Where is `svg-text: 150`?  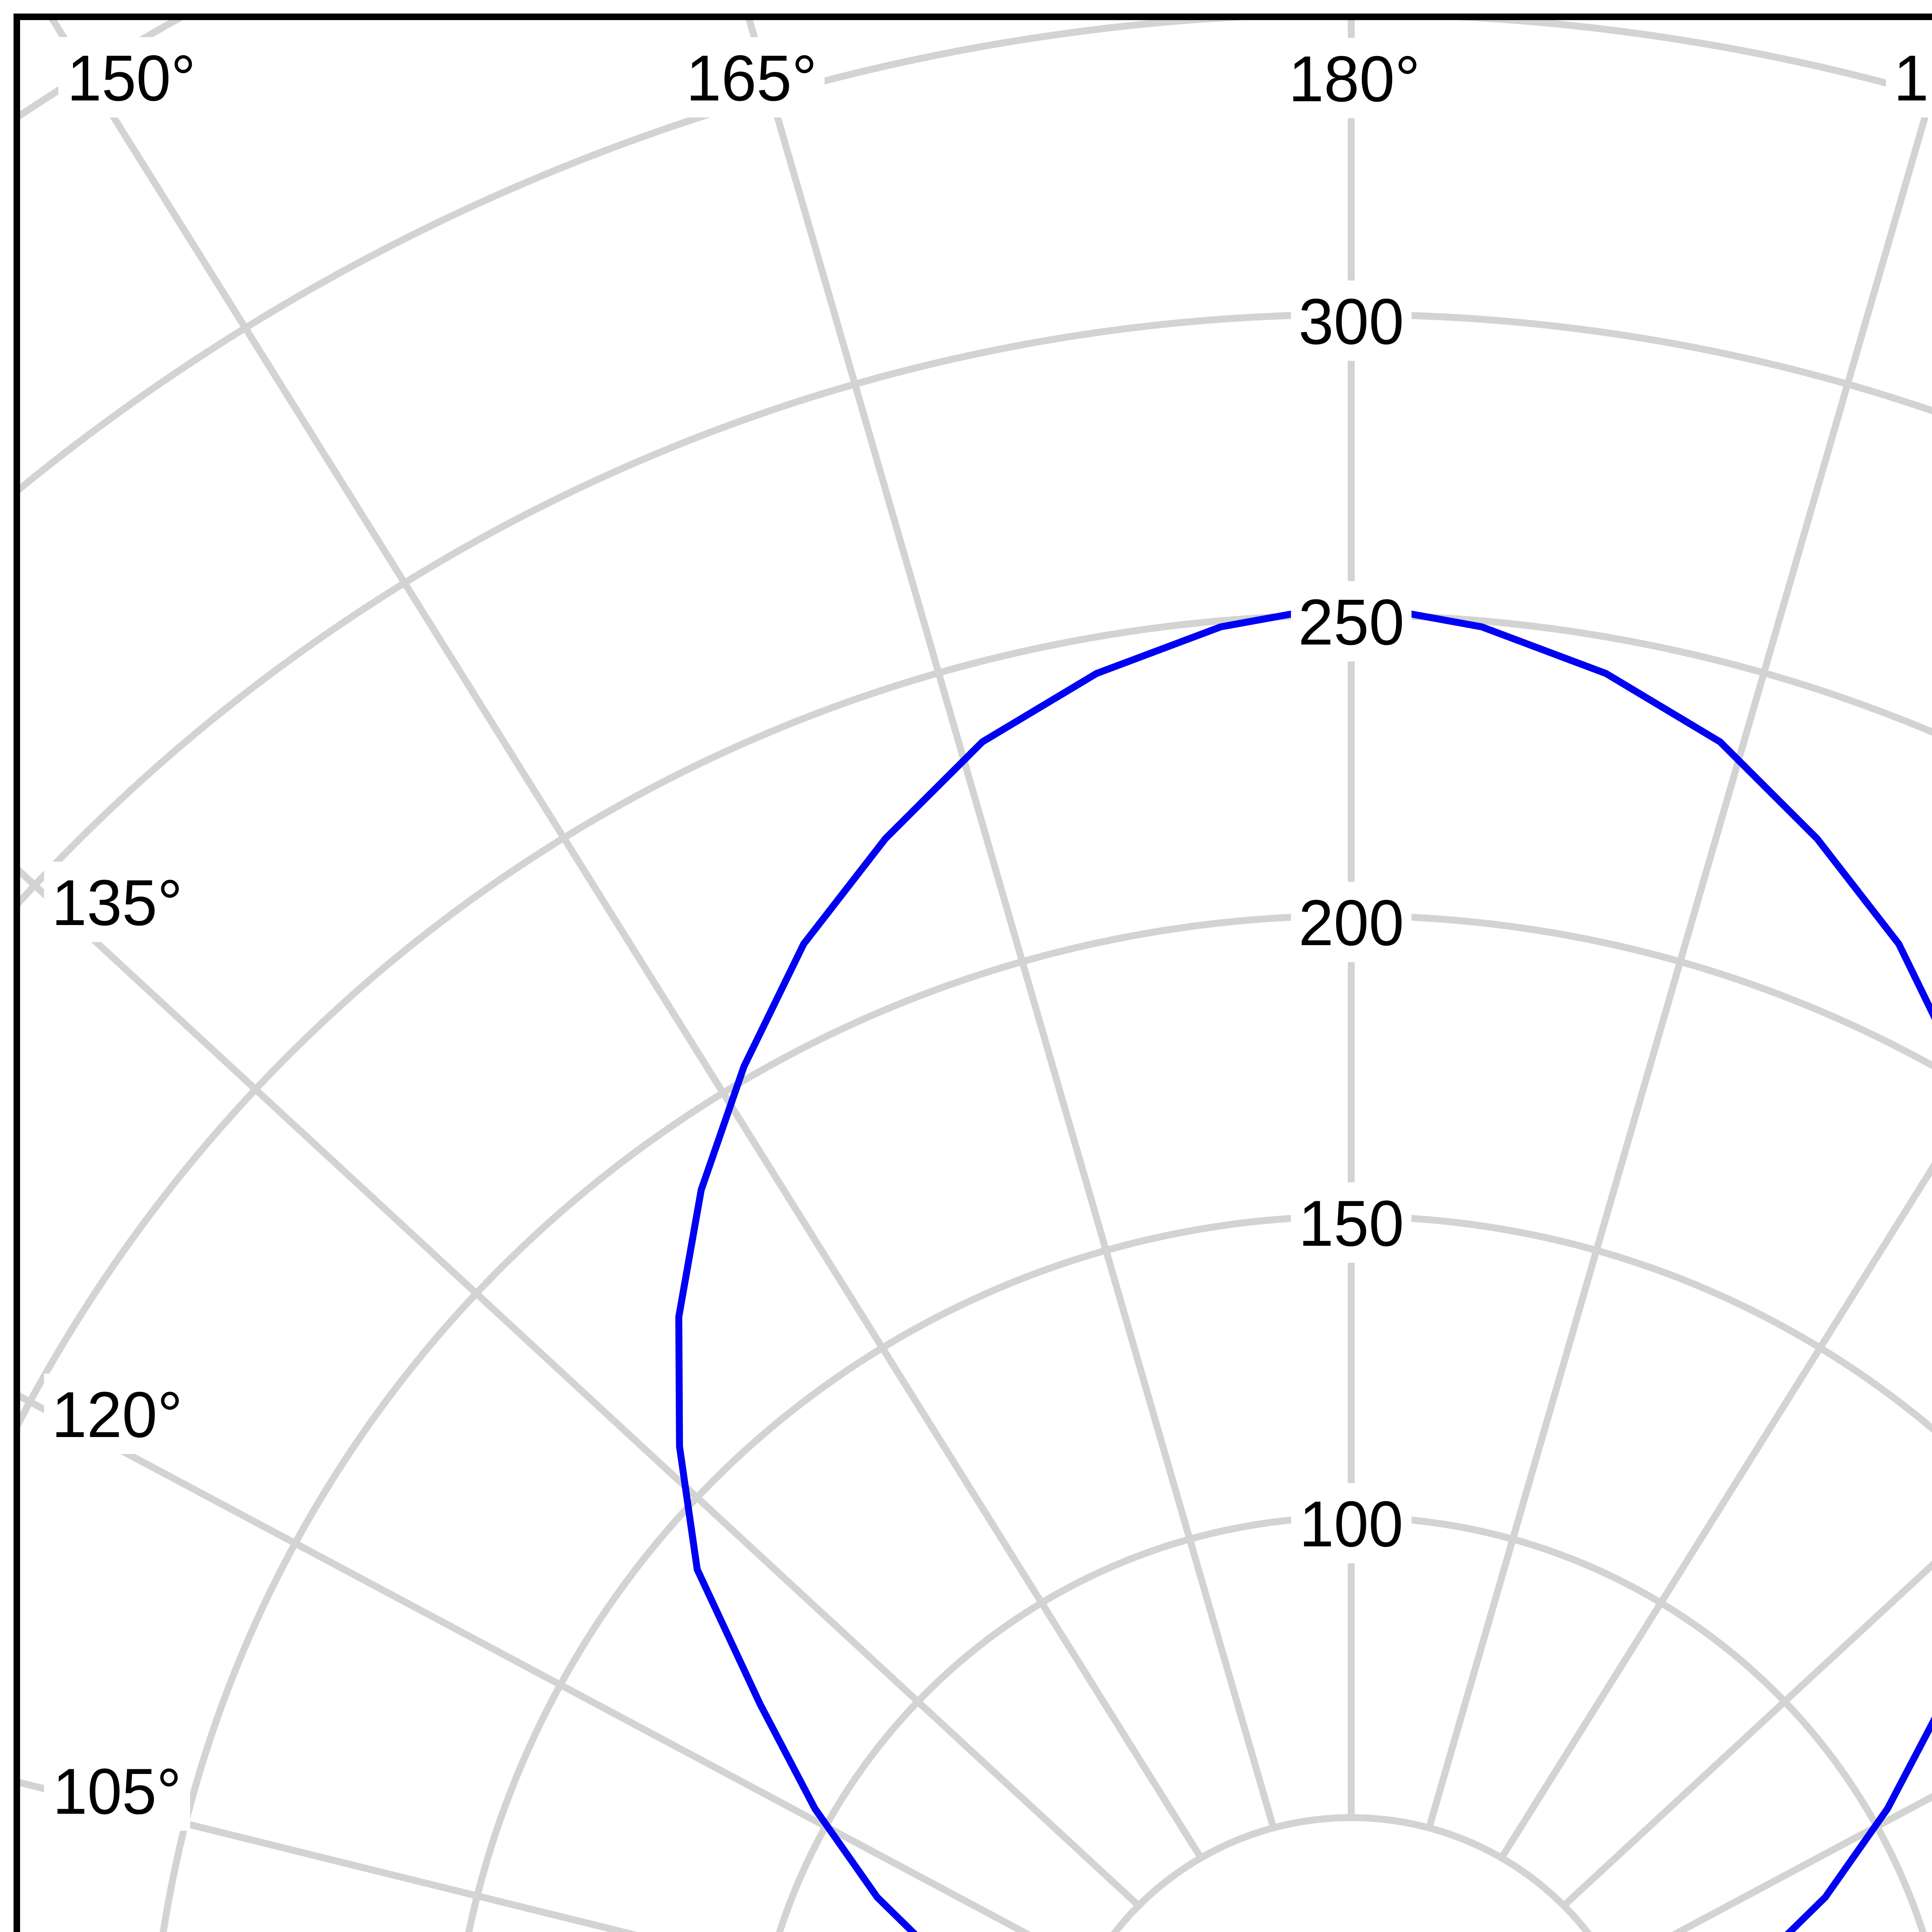
svg-text: 150 is located at coordinates (1352, 1223).